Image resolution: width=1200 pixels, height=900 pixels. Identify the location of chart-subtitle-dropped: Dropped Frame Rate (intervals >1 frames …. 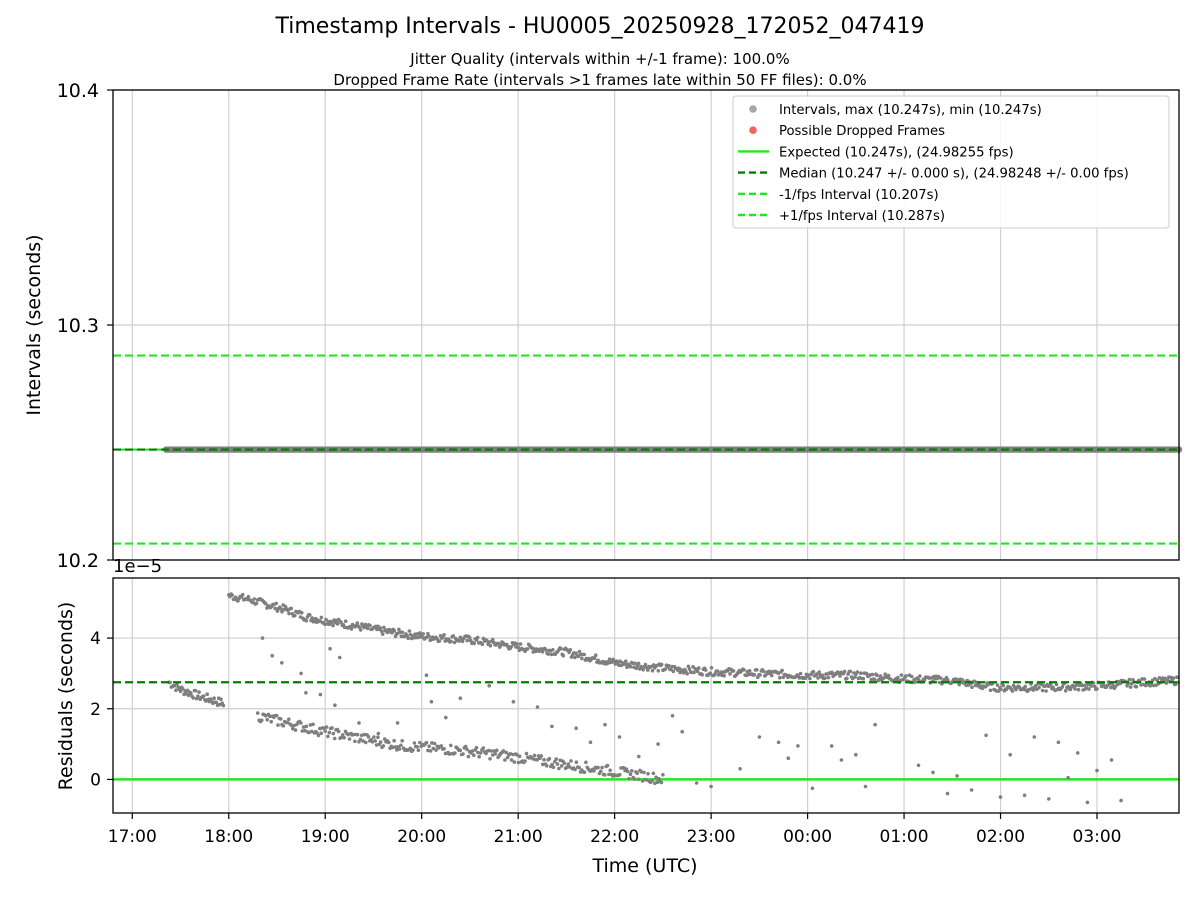
(600, 80).